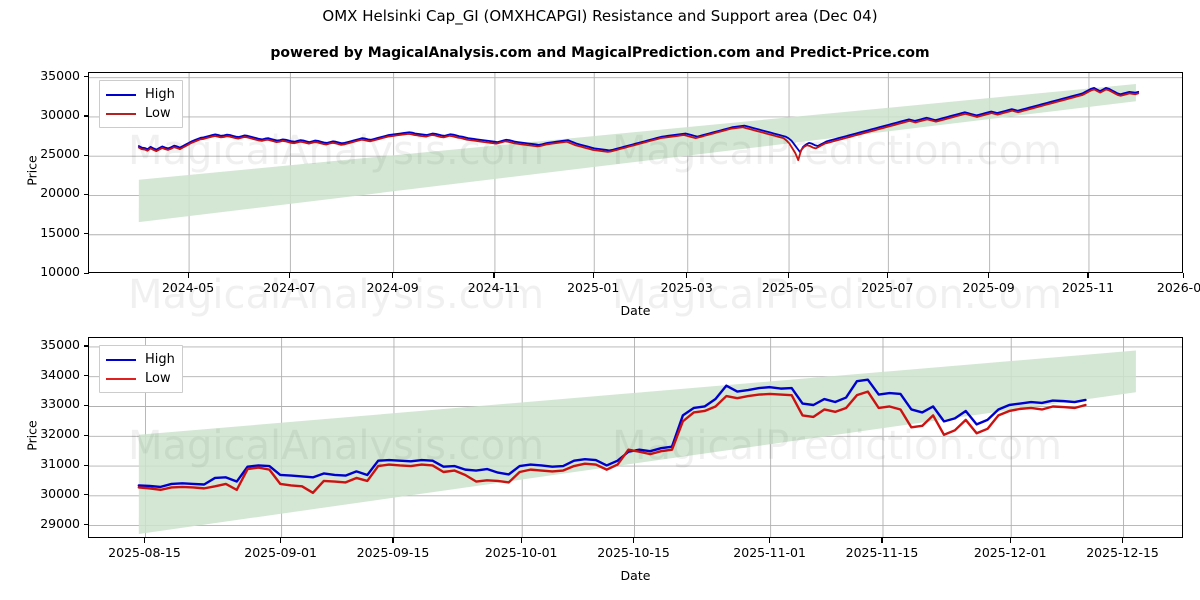 Image resolution: width=1200 pixels, height=600 pixels. What do you see at coordinates (988, 287) in the screenshot?
I see `x-tick-label: 2025-09` at bounding box center [988, 287].